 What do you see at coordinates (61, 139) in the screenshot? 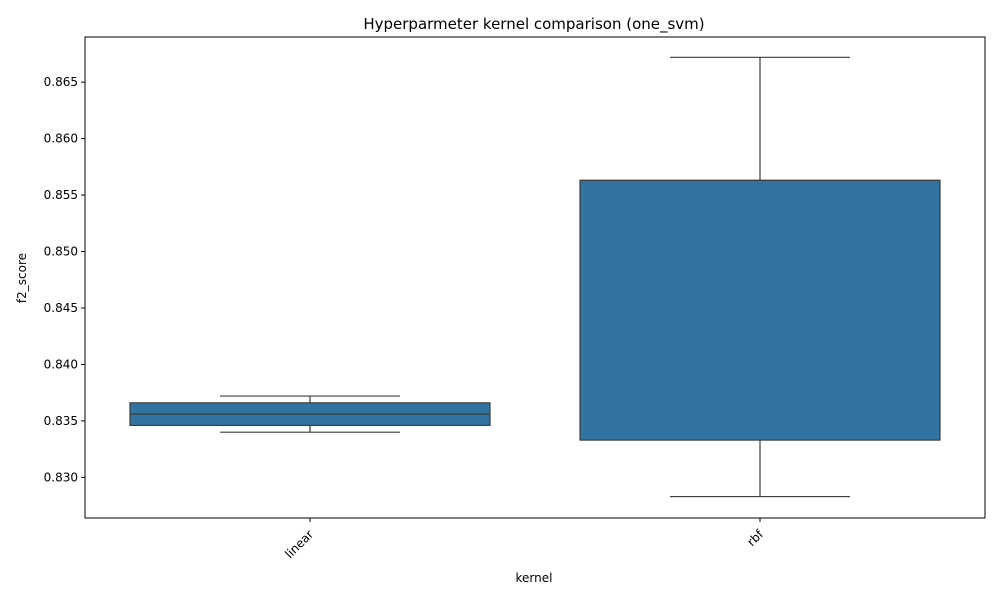
I see `y-tick-label: 0.860` at bounding box center [61, 139].